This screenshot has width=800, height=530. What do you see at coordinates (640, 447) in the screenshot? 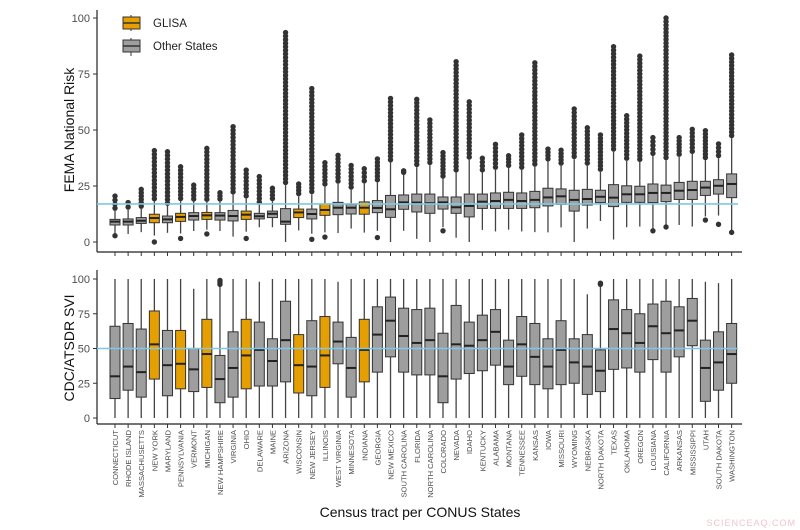
I see `x-tick-label: OREGON` at bounding box center [640, 447].